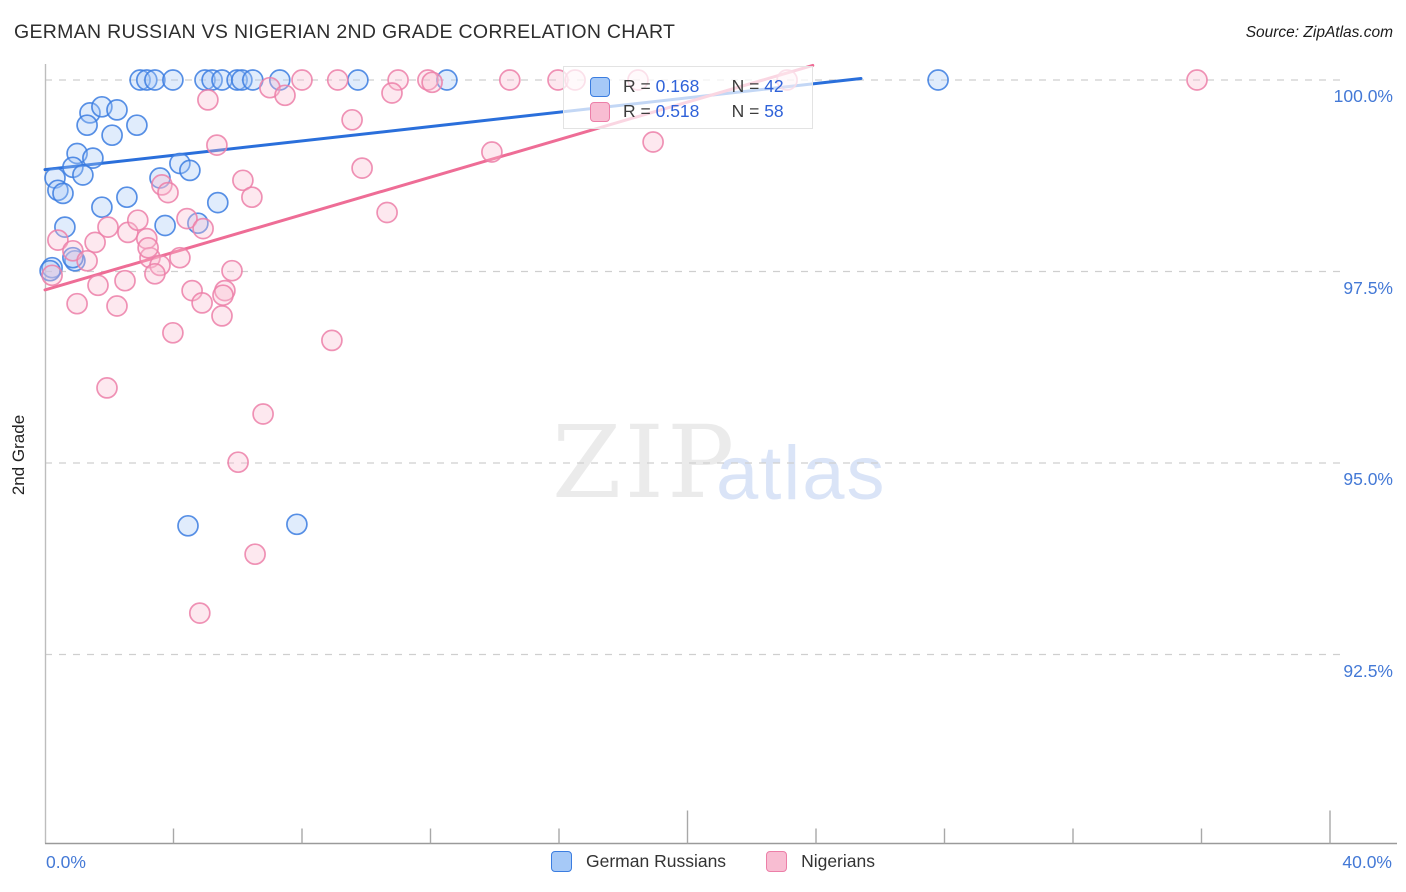 The image size is (1406, 892). Describe the element at coordinates (701, 111) in the screenshot. I see `legend-row-nigerians: R = 0.518 N = 58` at that location.